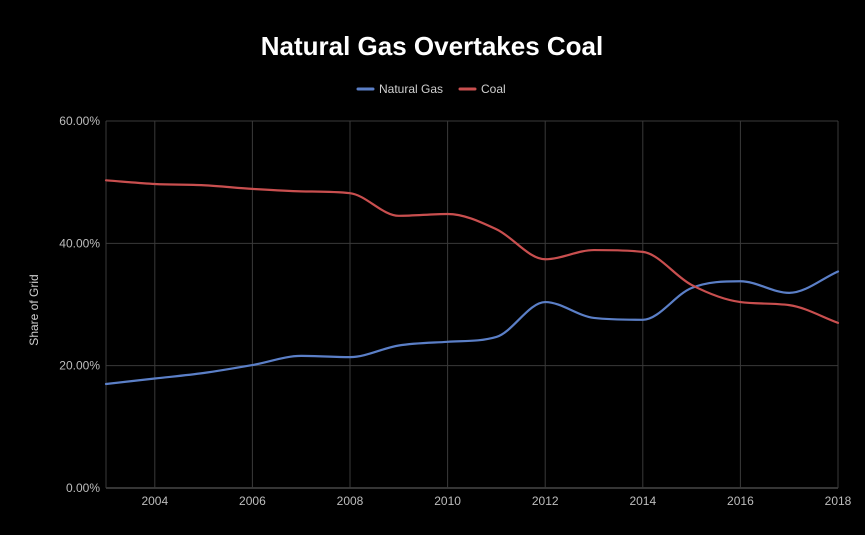  I want to click on chart-title: Natural Gas Overtakes Coal, so click(432, 46).